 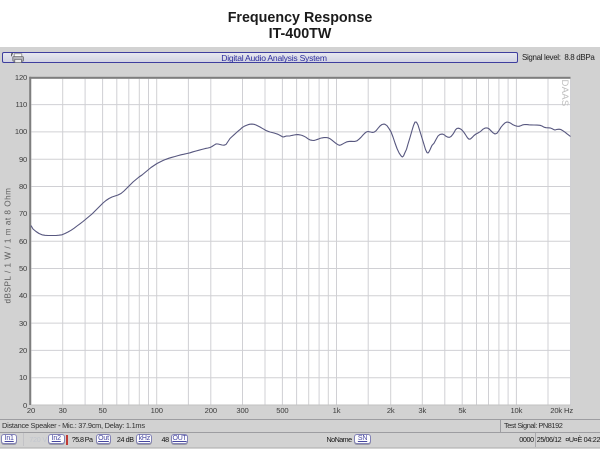 What do you see at coordinates (564, 93) in the screenshot?
I see `svg-text: DAAS` at bounding box center [564, 93].